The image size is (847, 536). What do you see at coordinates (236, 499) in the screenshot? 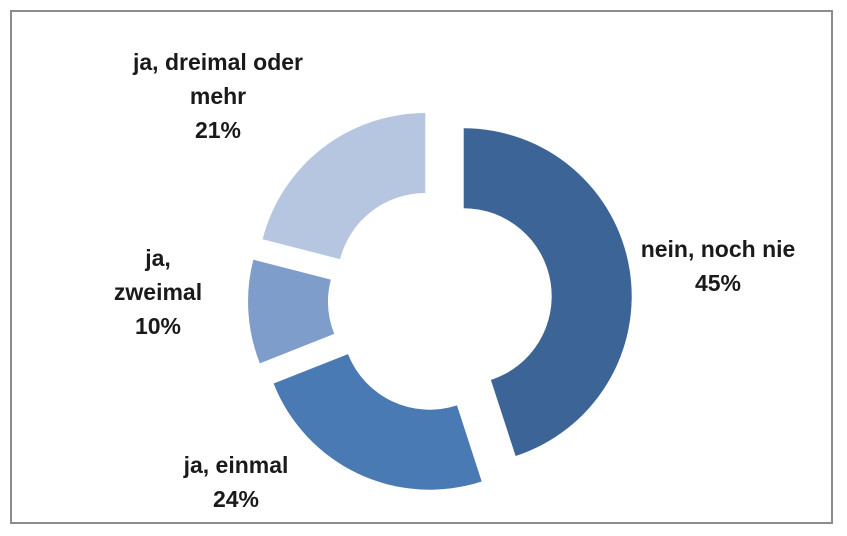
I see `percent-label: 24%` at bounding box center [236, 499].